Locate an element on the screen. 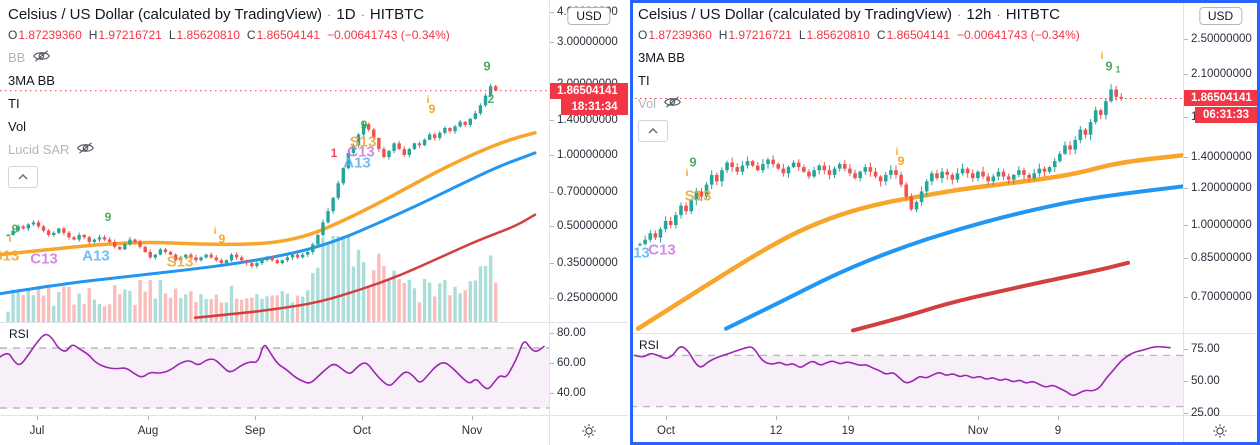  settings-sun-icon is located at coordinates (588, 431).